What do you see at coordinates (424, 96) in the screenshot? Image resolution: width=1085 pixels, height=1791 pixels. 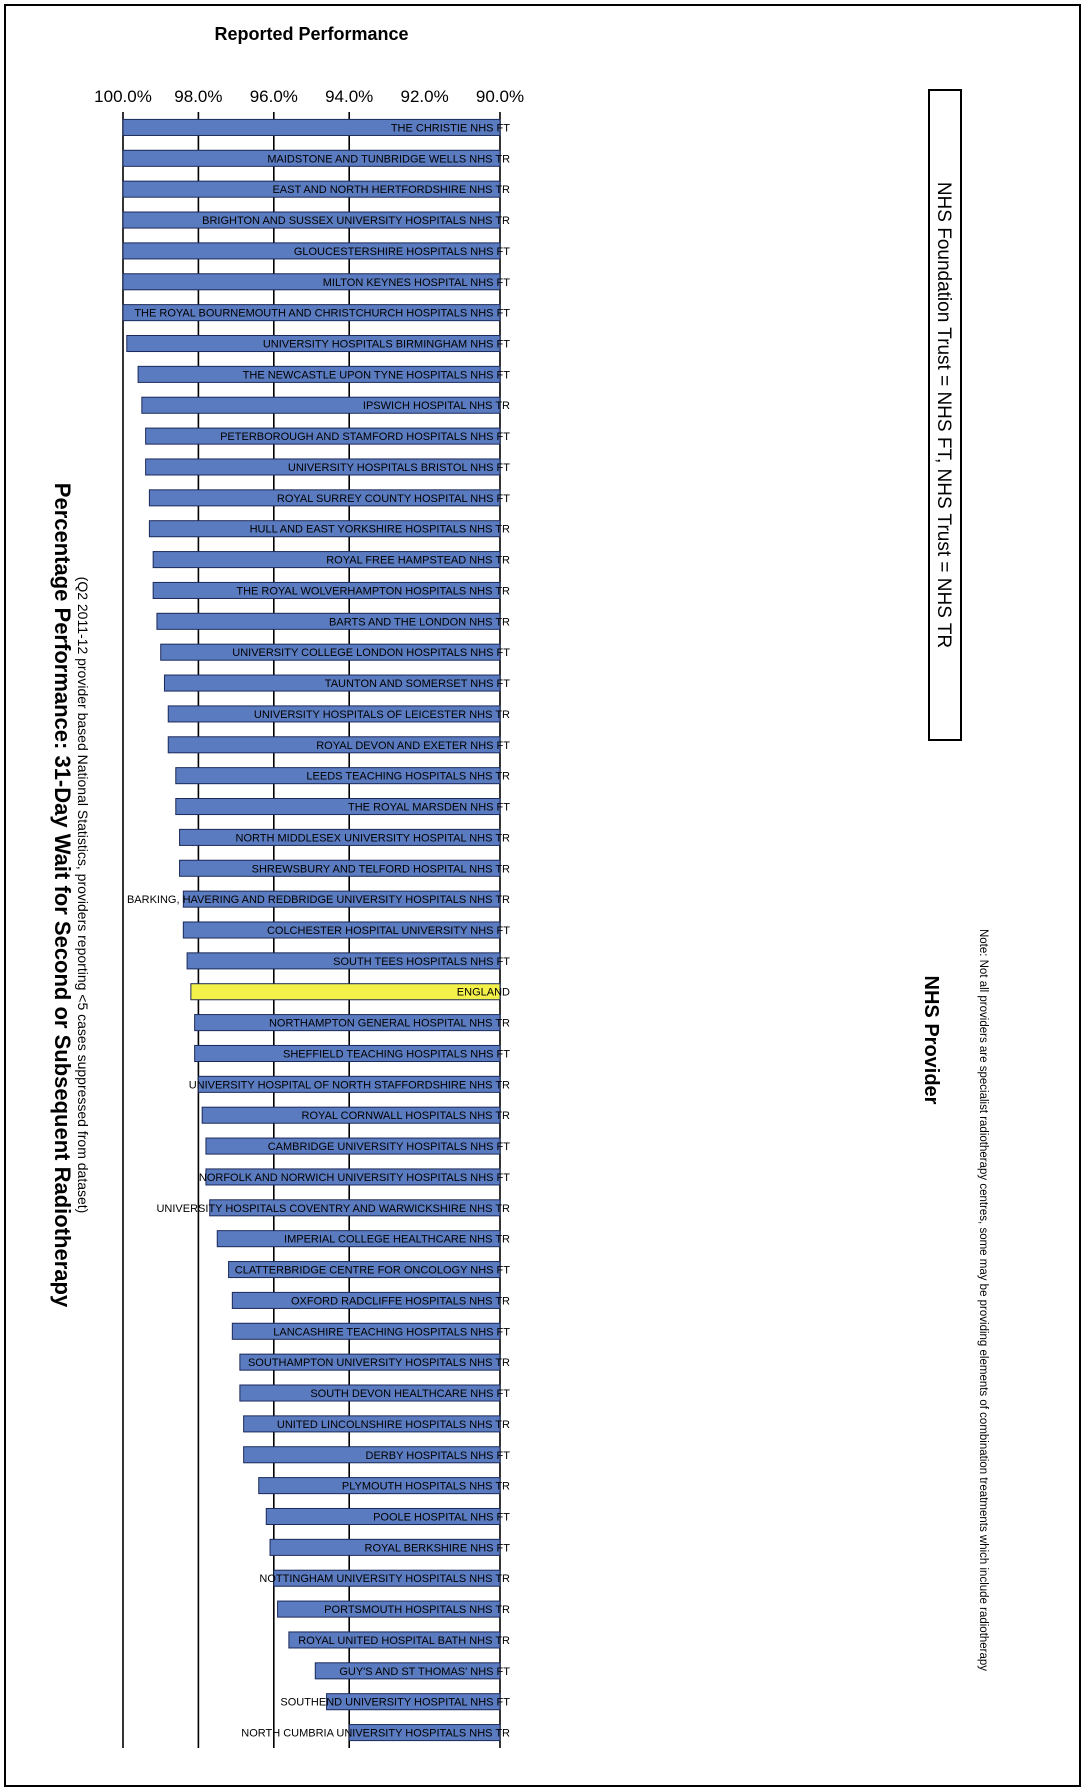 I see `y-tick-label: 92.0%` at bounding box center [424, 96].